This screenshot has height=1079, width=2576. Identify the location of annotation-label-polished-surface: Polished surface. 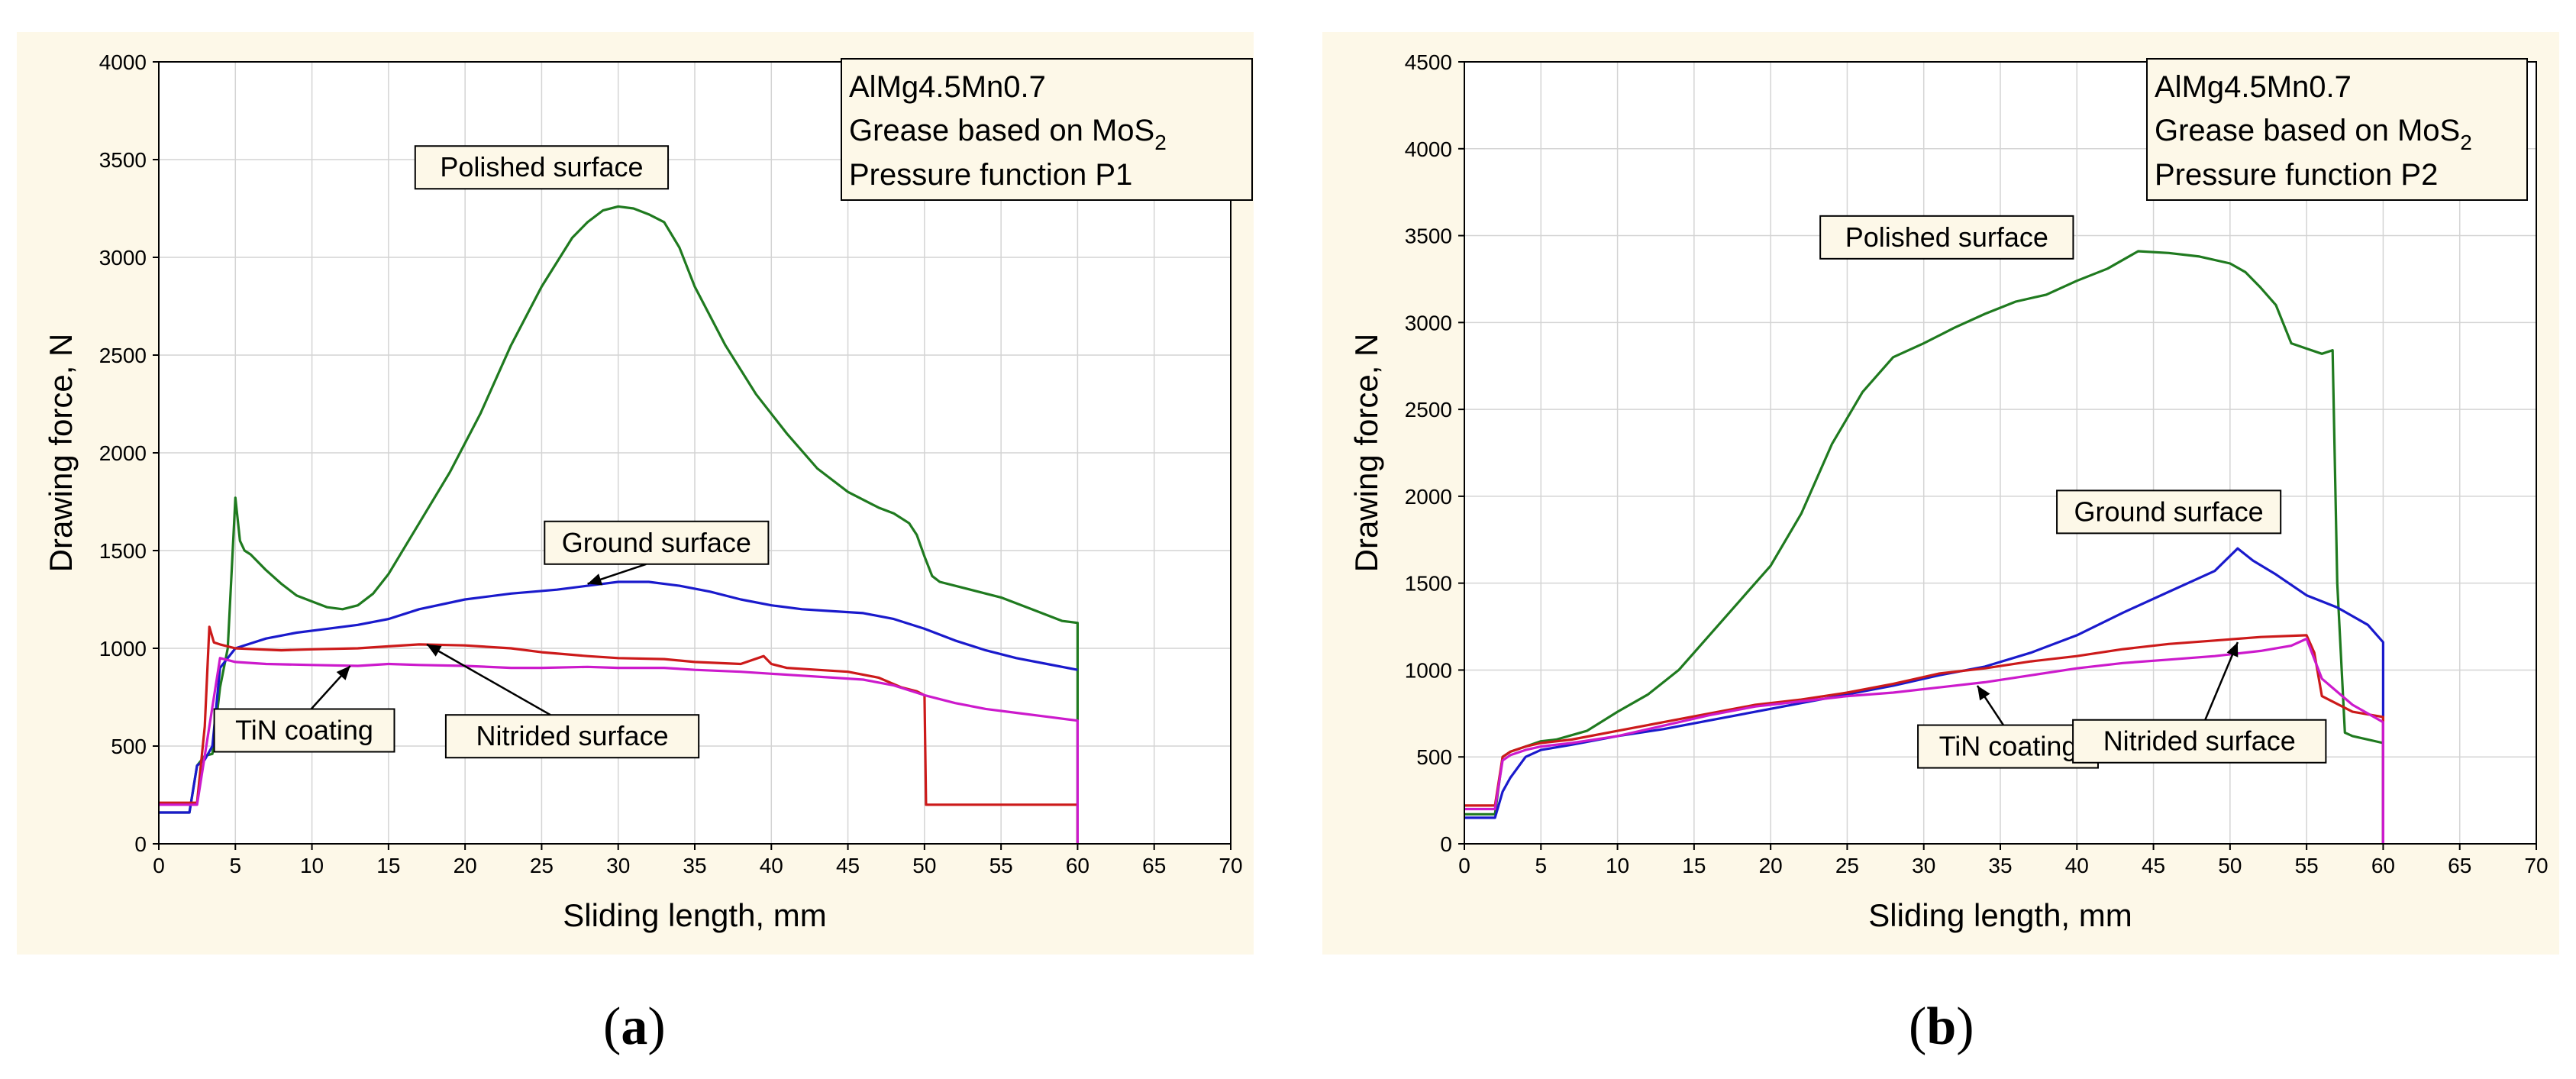
(541, 167).